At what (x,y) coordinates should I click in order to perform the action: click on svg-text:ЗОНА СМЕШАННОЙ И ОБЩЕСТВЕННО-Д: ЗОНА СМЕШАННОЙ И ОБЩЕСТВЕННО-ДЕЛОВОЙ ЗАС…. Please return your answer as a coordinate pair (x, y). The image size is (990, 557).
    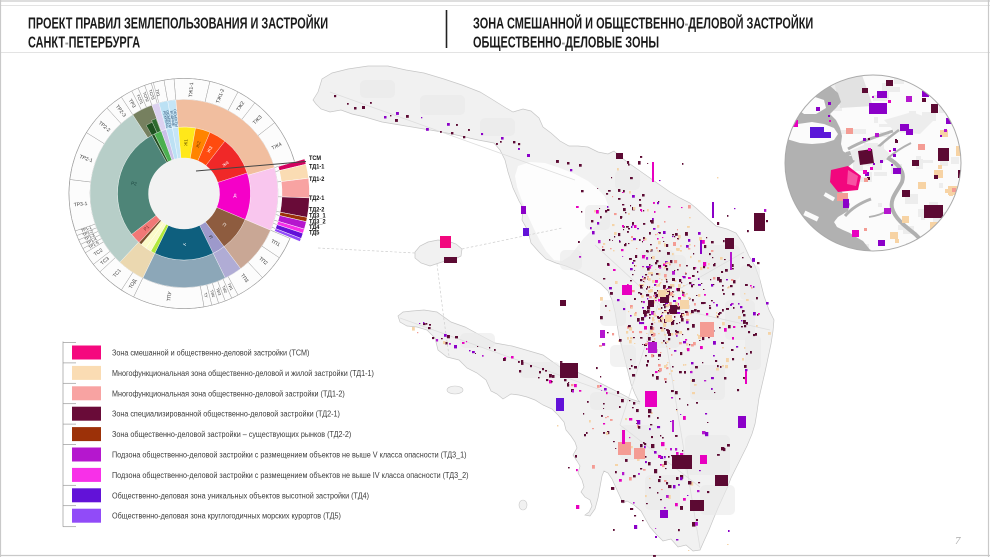
    Looking at the image, I should click on (643, 23).